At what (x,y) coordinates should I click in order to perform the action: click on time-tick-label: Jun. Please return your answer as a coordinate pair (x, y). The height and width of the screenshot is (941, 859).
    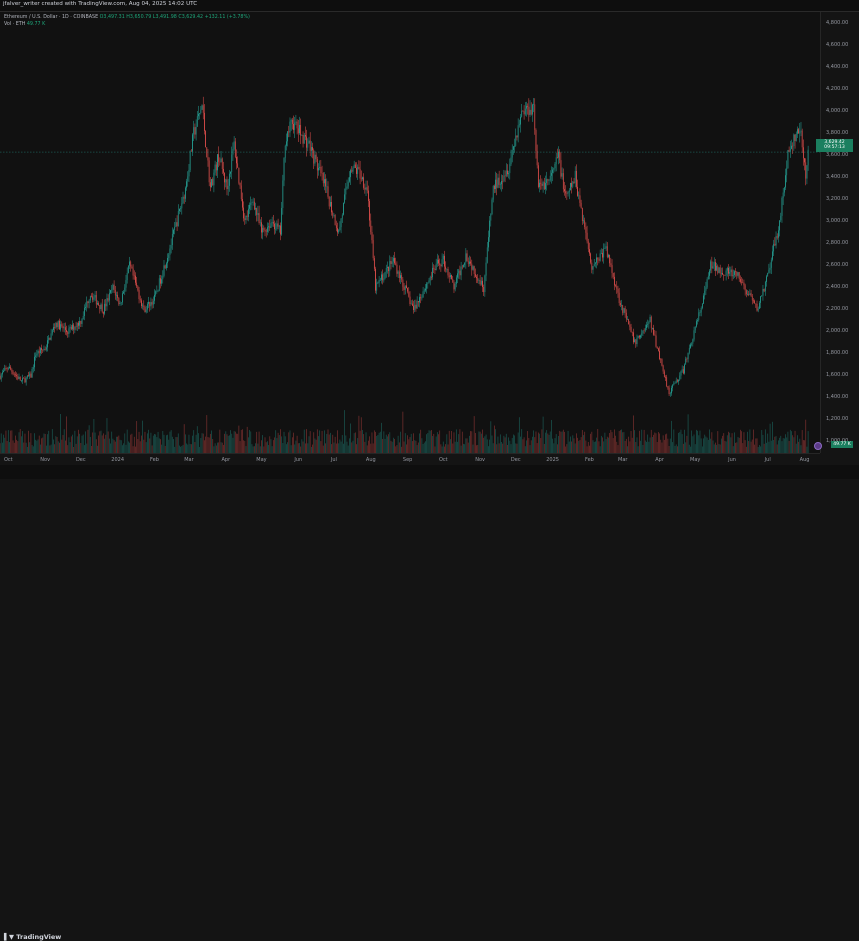
    Looking at the image, I should click on (732, 460).